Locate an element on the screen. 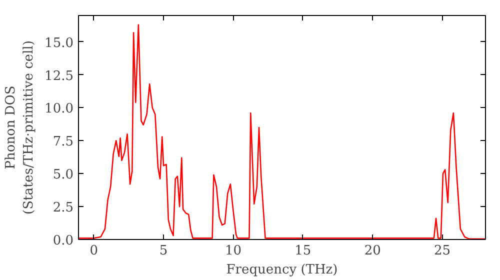 This screenshot has width=500, height=280. x-axis-title: Frequency (THz) is located at coordinates (282, 270).